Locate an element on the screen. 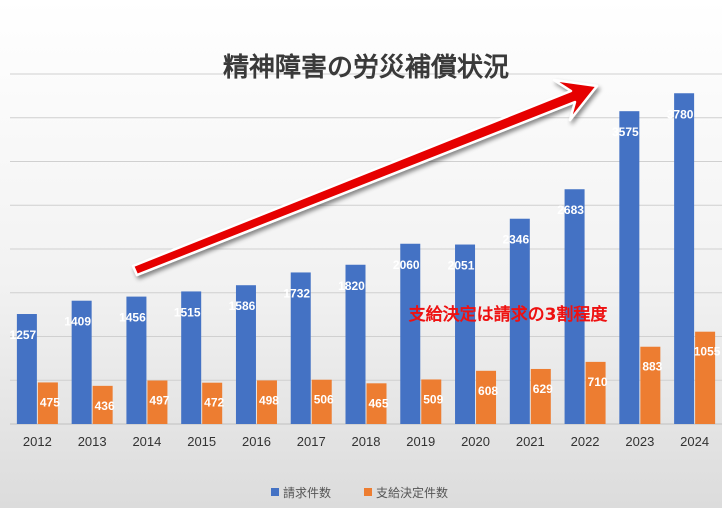 Image resolution: width=722 pixels, height=508 pixels. legend-swatch-approvals is located at coordinates (368, 492).